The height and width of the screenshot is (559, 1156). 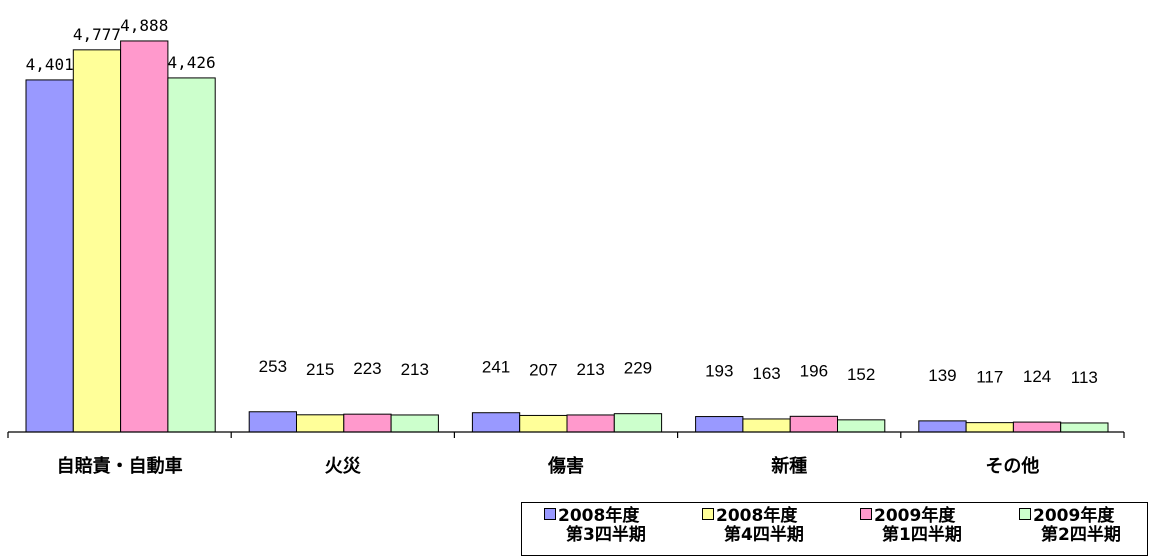 What do you see at coordinates (144, 25) in the screenshot?
I see `data-label-0-2: 4,888` at bounding box center [144, 25].